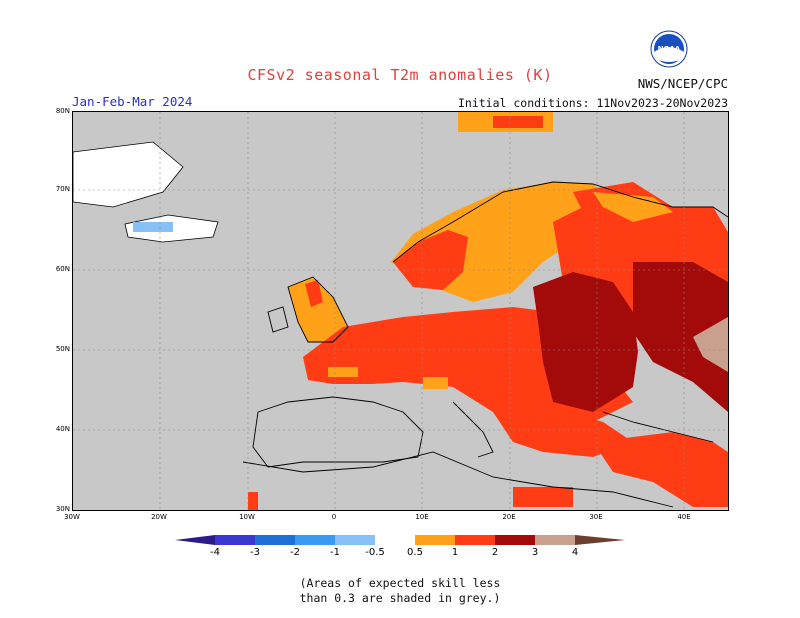  Describe the element at coordinates (295, 552) in the screenshot. I see `legend-label: -2` at that location.